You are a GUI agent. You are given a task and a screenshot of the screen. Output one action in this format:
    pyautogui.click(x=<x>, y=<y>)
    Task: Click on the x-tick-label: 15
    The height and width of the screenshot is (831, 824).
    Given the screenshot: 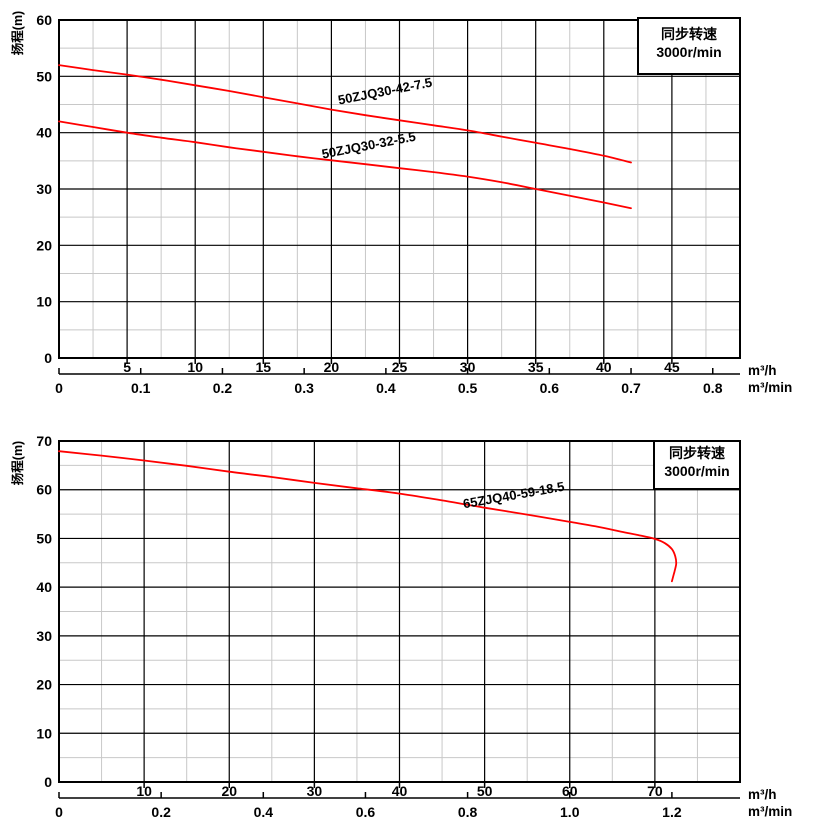 What is the action you would take?
    pyautogui.click(x=264, y=367)
    